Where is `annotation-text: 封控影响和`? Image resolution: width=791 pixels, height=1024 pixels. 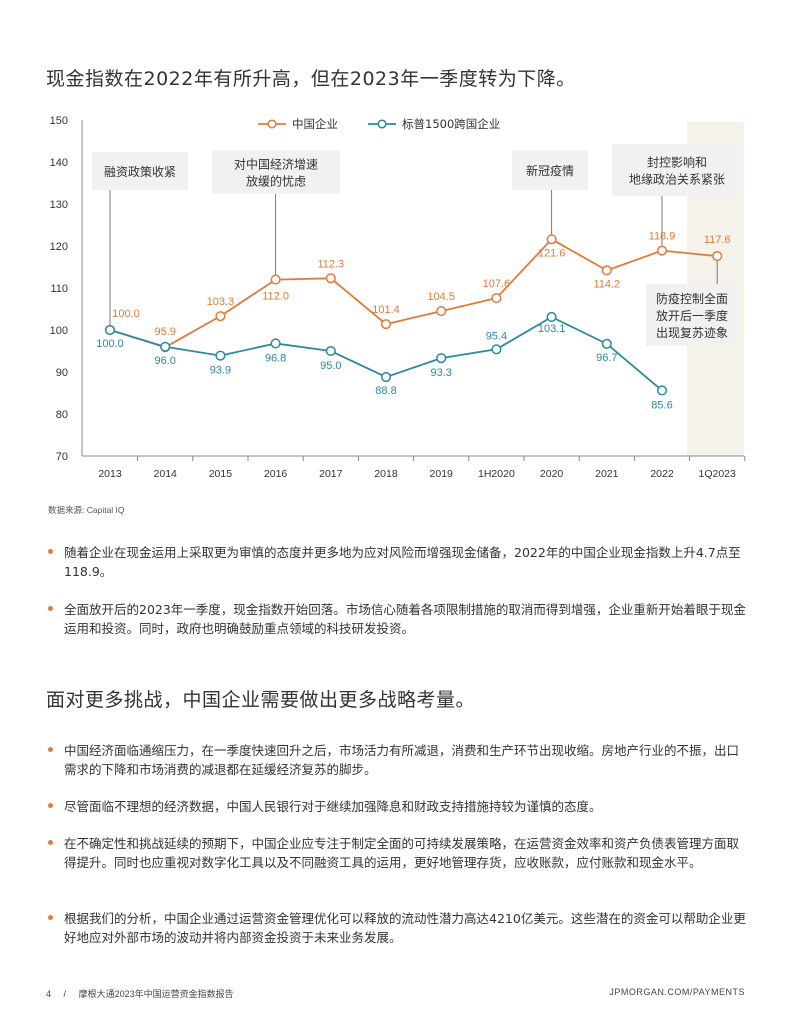
annotation-text: 封控影响和 is located at coordinates (677, 162).